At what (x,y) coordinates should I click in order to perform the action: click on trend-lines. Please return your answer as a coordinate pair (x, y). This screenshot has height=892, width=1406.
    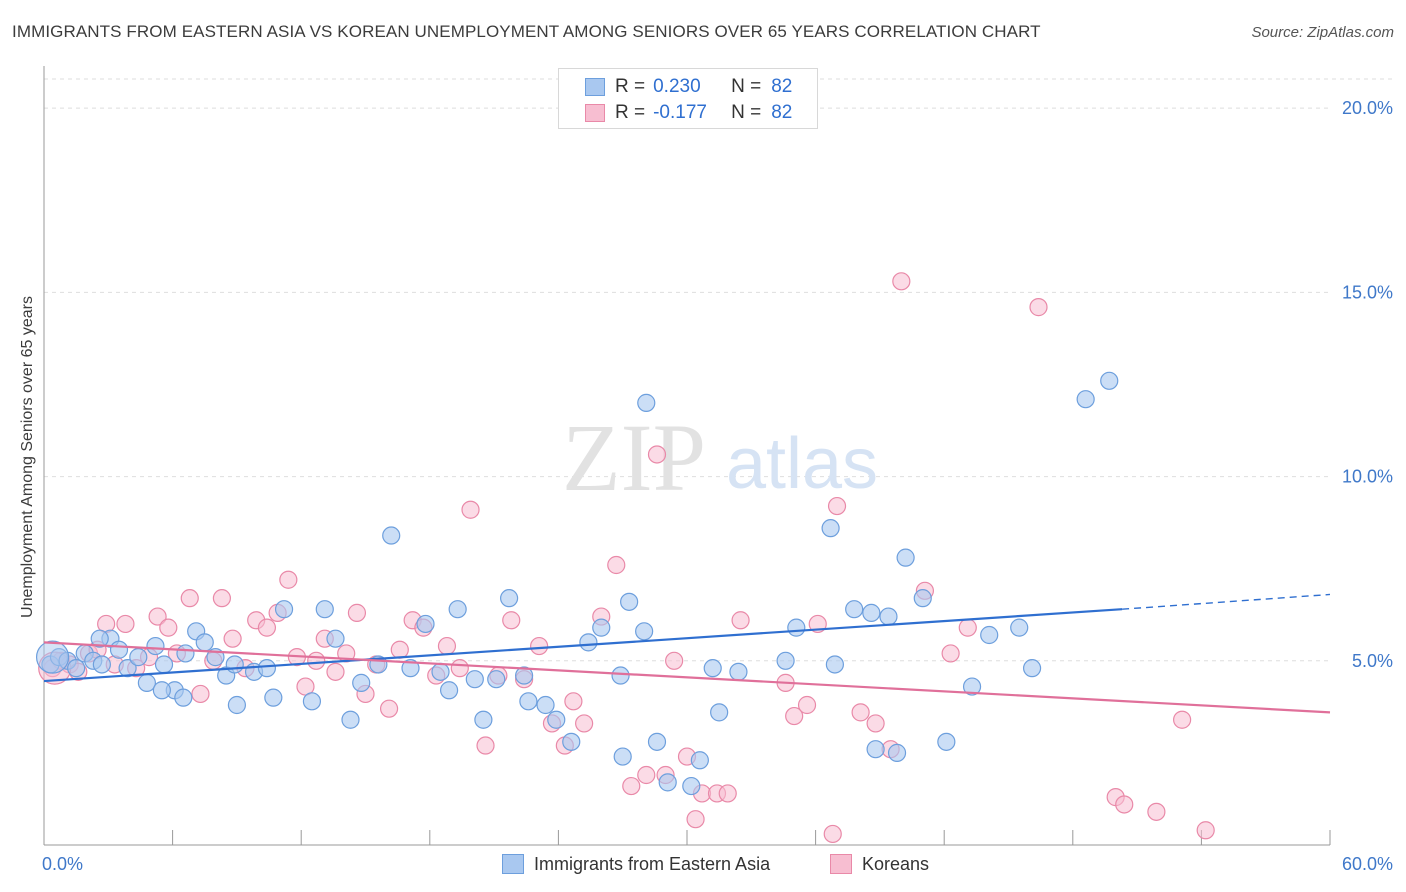
    Looking at the image, I should click on (687, 653).